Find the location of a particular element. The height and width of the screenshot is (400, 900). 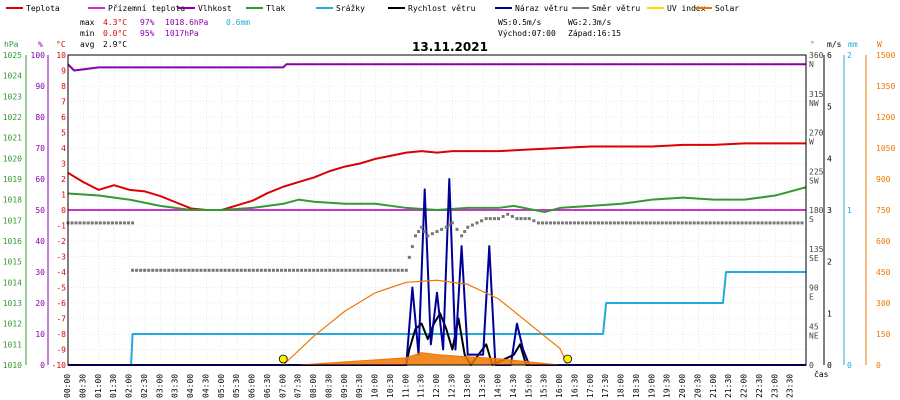

x-axis-tick: 14:00 is located at coordinates (498, 386).